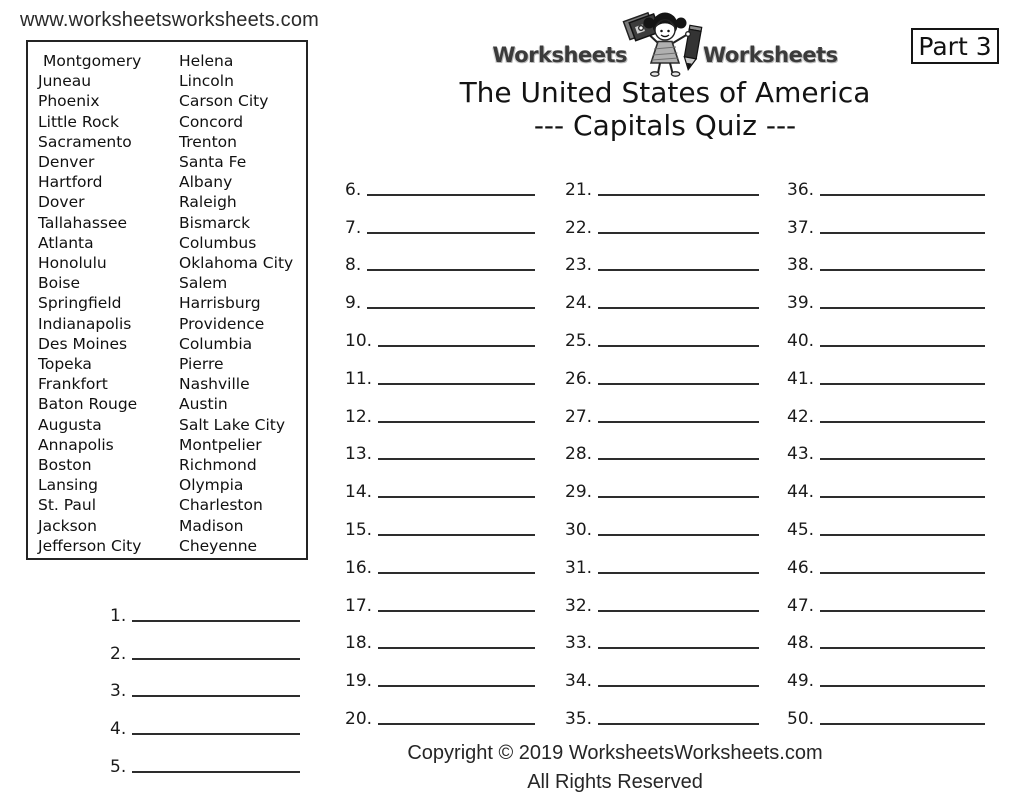 This screenshot has height=800, width=1035. Describe the element at coordinates (886, 671) in the screenshot. I see `answer-row: 49.` at that location.